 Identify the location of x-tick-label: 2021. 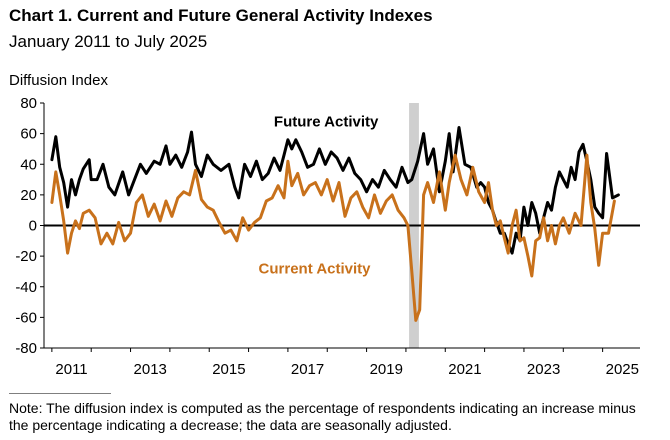
(464, 369).